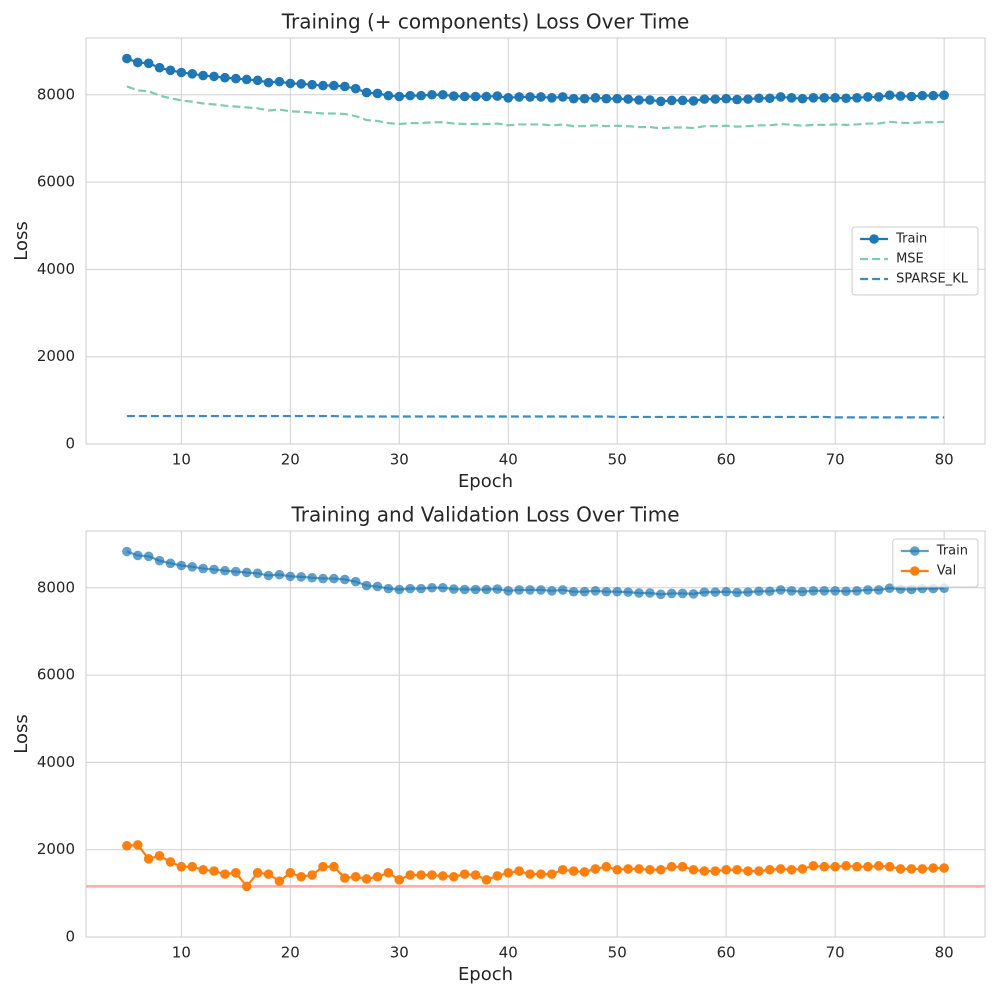  What do you see at coordinates (181, 953) in the screenshot?
I see `x-tick-label: 10` at bounding box center [181, 953].